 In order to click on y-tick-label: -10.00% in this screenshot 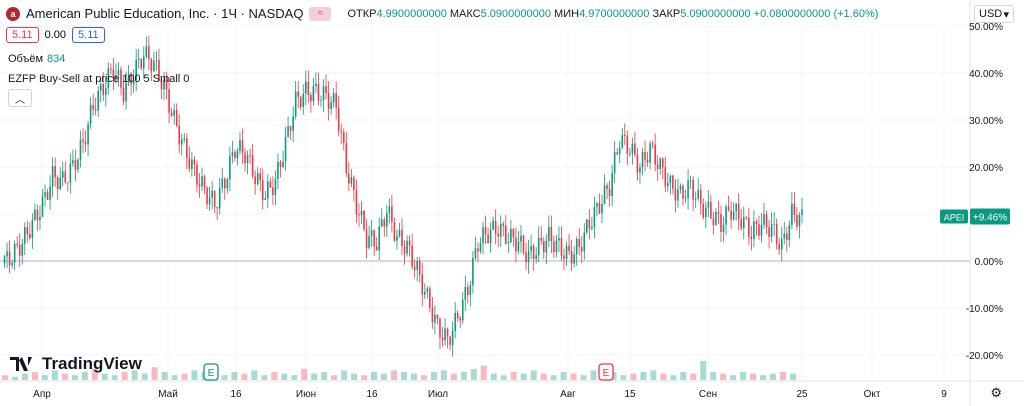, I will do `click(984, 309)`.